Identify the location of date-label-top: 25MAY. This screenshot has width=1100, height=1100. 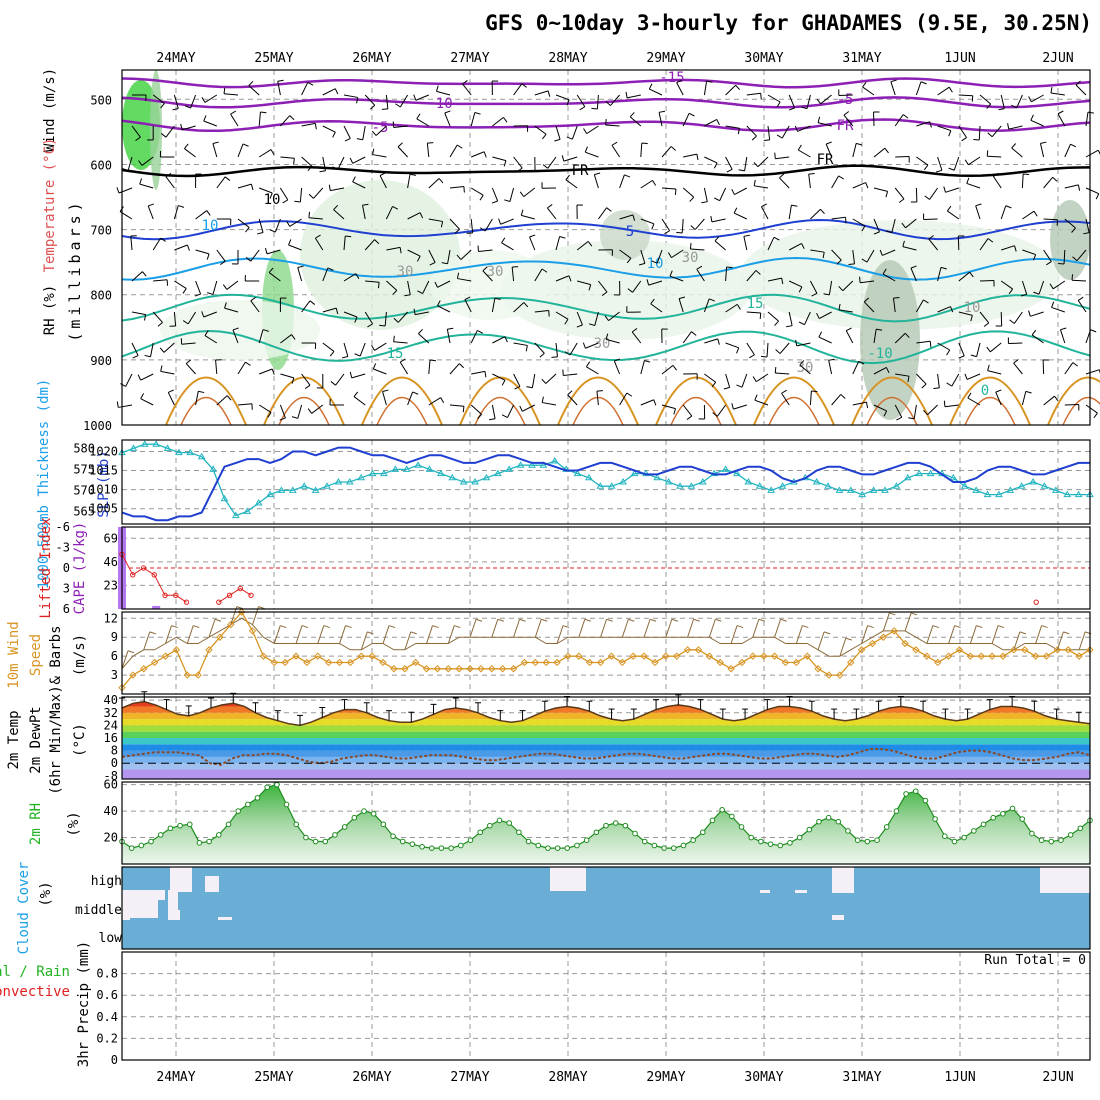
(273, 58).